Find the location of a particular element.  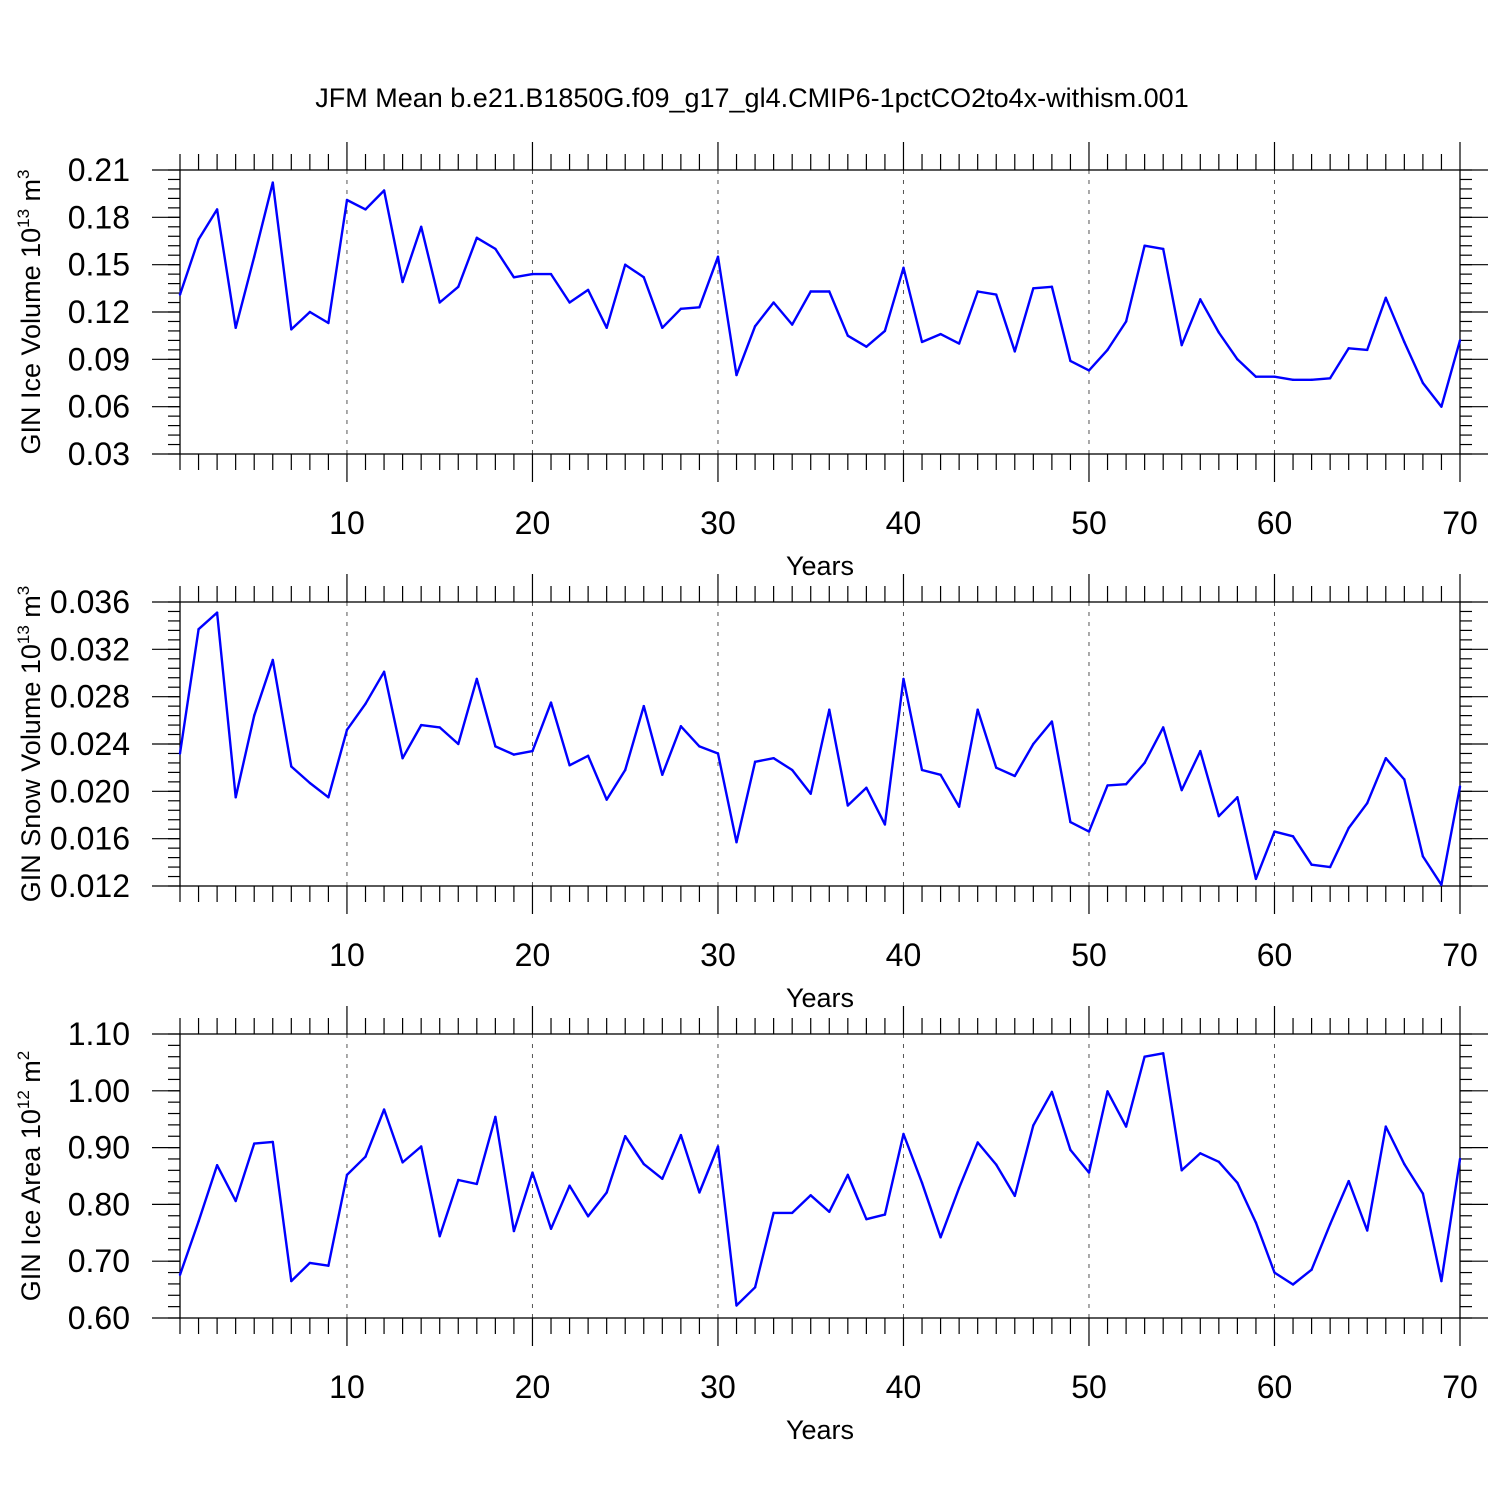

y-axis-label-superscript: 2 is located at coordinates (23, 1055).